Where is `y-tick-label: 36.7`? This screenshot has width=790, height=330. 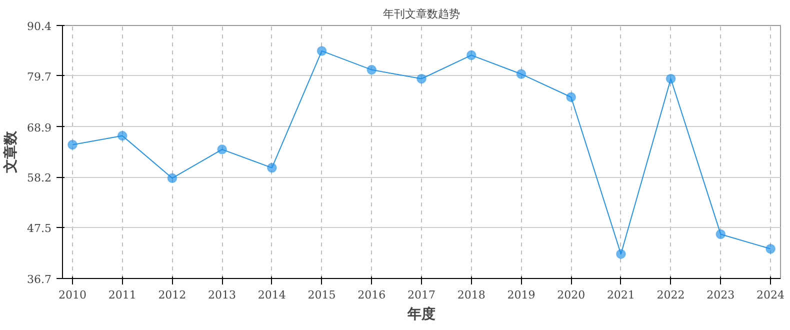
y-tick-label: 36.7 is located at coordinates (39, 279).